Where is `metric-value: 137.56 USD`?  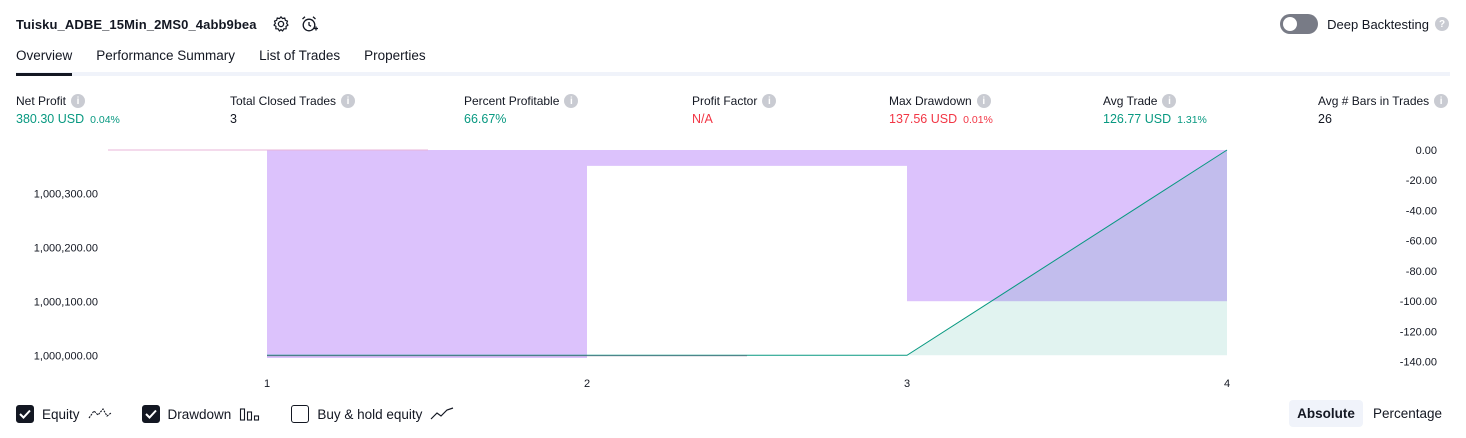 metric-value: 137.56 USD is located at coordinates (923, 119).